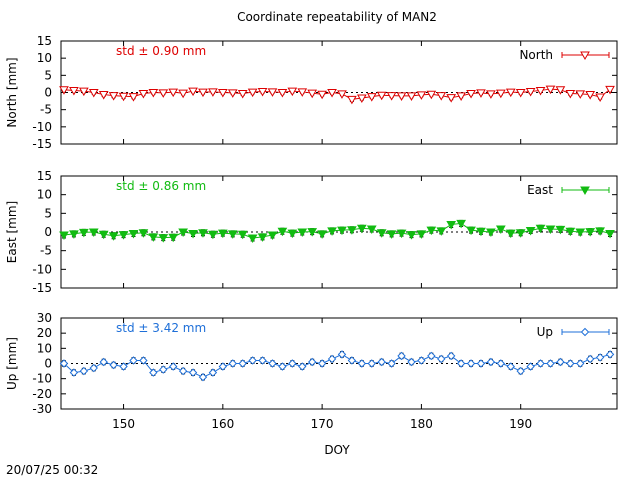 The image size is (640, 480). I want to click on y-tick-label: -30, so click(42, 409).